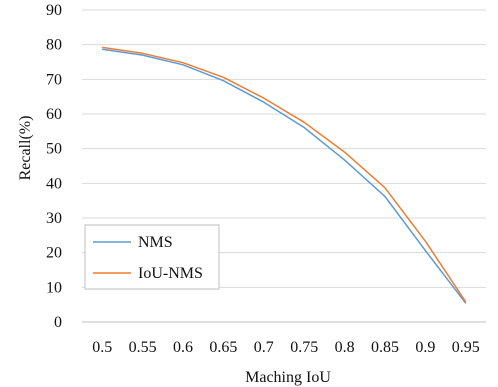  Describe the element at coordinates (183, 347) in the screenshot. I see `x-tick-label: 0.6` at that location.